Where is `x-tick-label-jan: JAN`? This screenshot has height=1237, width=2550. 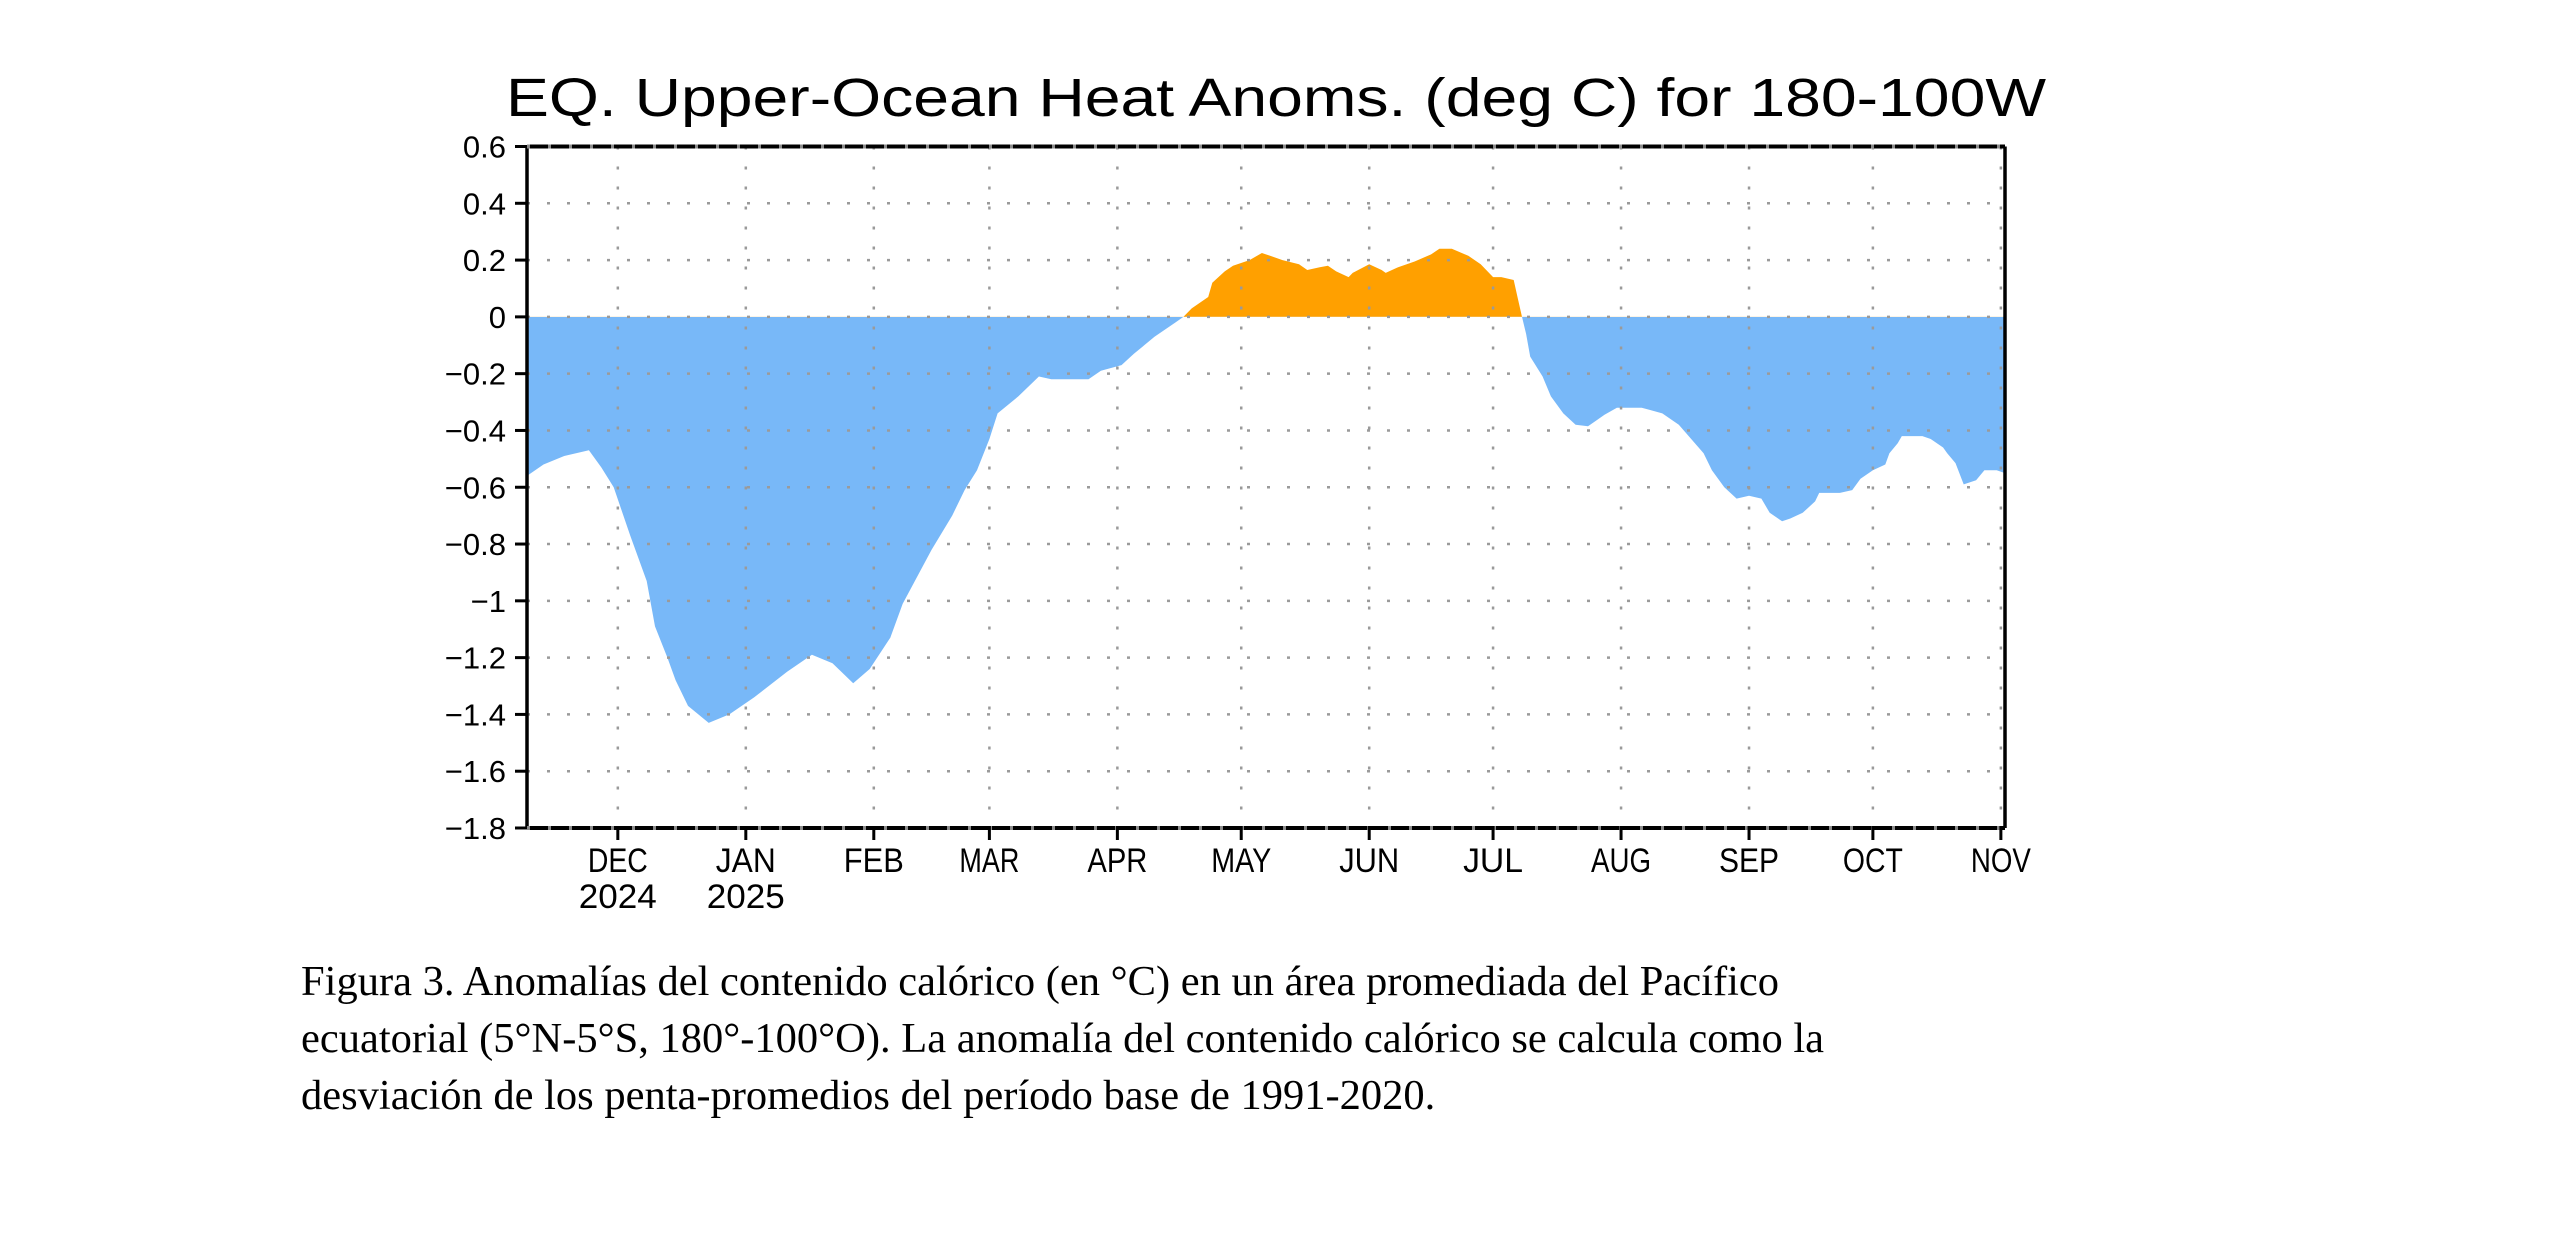
x-tick-label-jan: JAN is located at coordinates (746, 861).